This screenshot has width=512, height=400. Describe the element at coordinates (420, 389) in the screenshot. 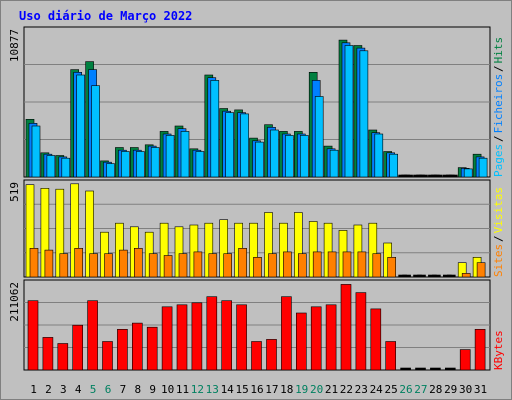

I see `x-tick-label-27: 27` at that location.